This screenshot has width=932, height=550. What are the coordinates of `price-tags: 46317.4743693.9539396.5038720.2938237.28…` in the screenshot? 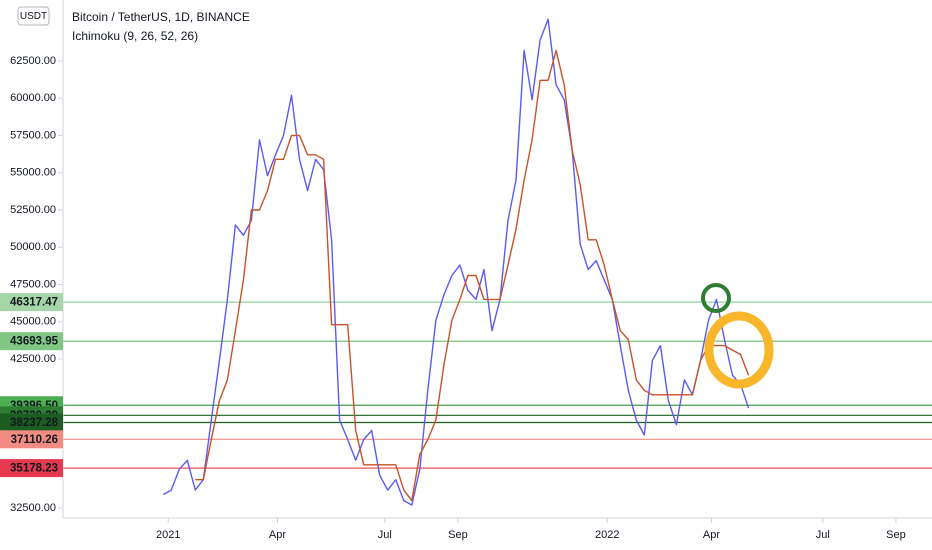 It's located at (31, 385).